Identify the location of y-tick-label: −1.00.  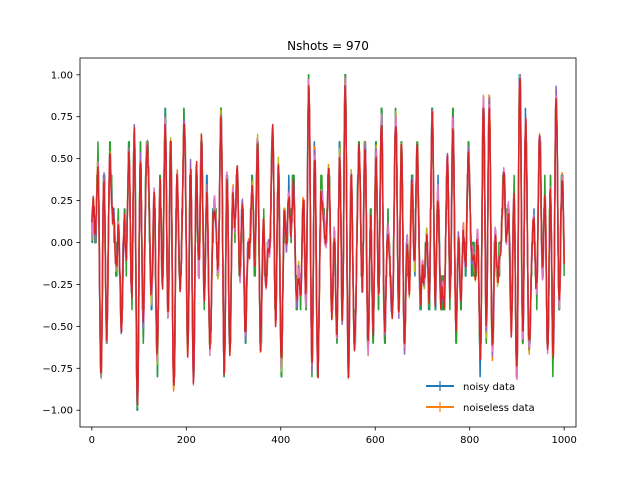
(57, 411).